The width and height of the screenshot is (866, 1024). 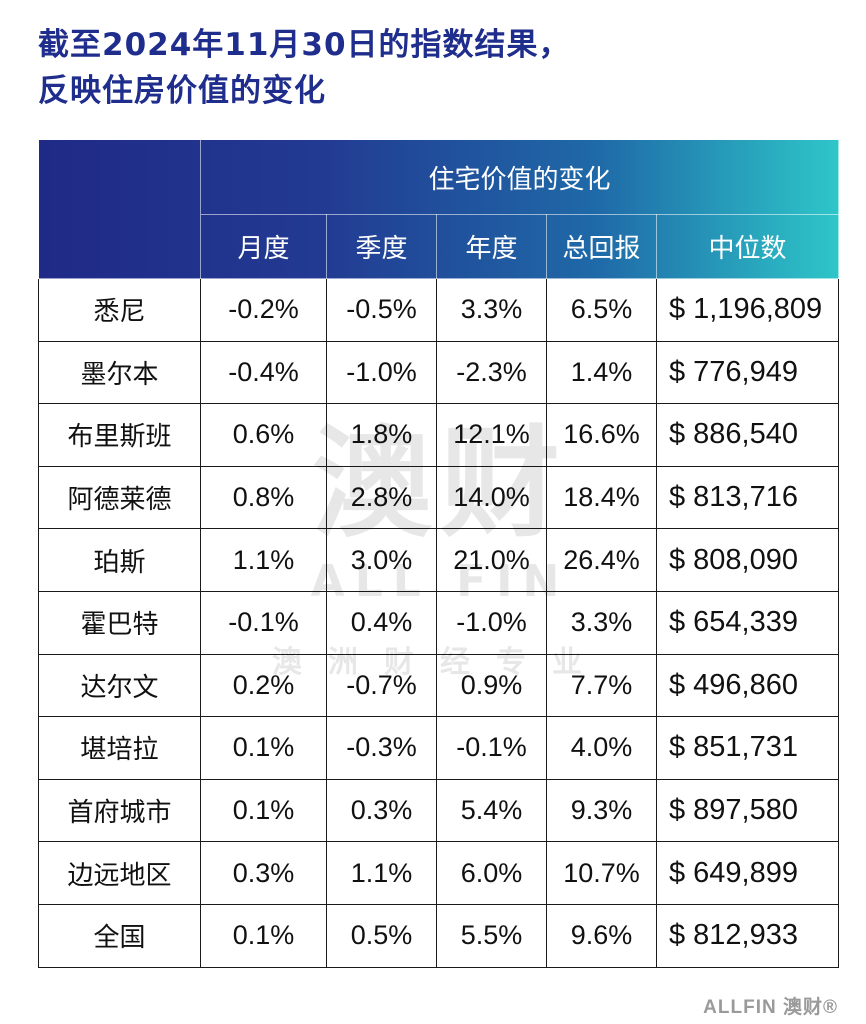 I want to click on annual-cell: -0.1%, so click(x=491, y=748).